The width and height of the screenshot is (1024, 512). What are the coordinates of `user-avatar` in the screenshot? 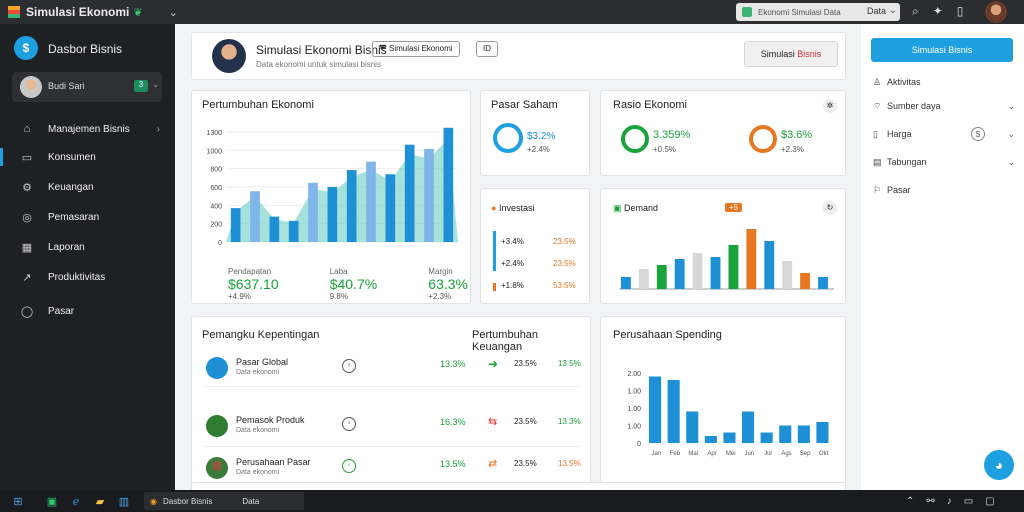 It's located at (996, 12).